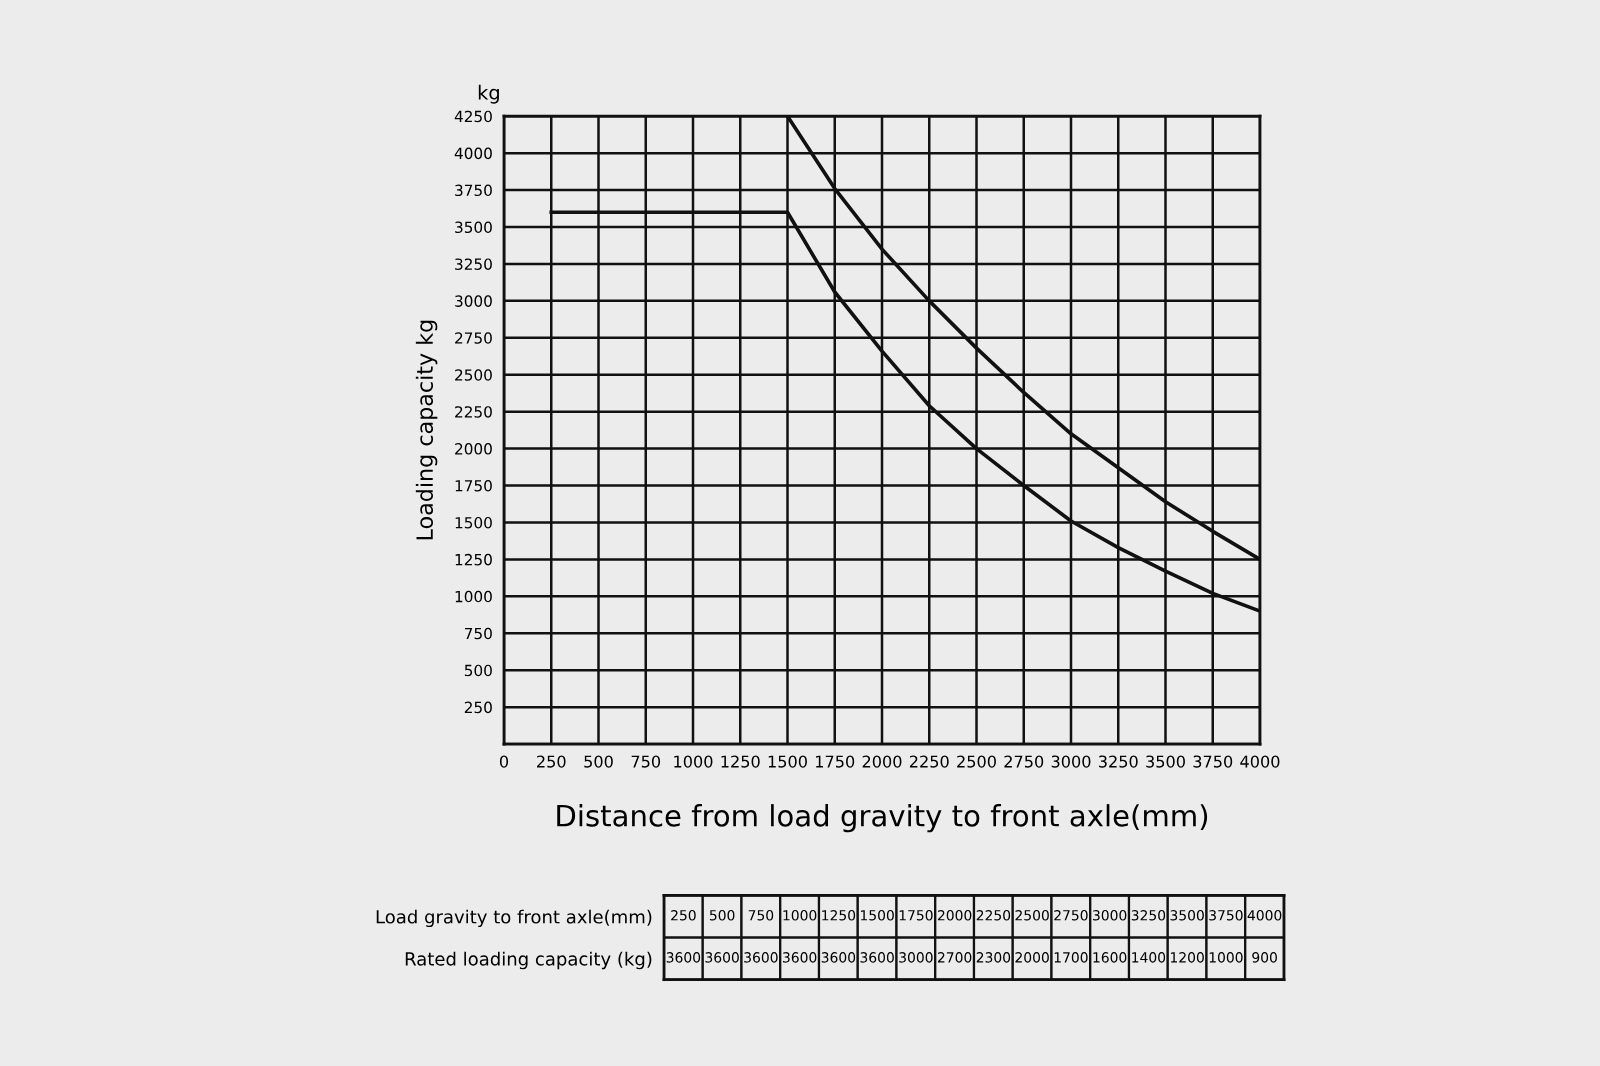 This screenshot has height=1066, width=1600. What do you see at coordinates (1165, 761) in the screenshot?
I see `x-tick-label: 3500` at bounding box center [1165, 761].